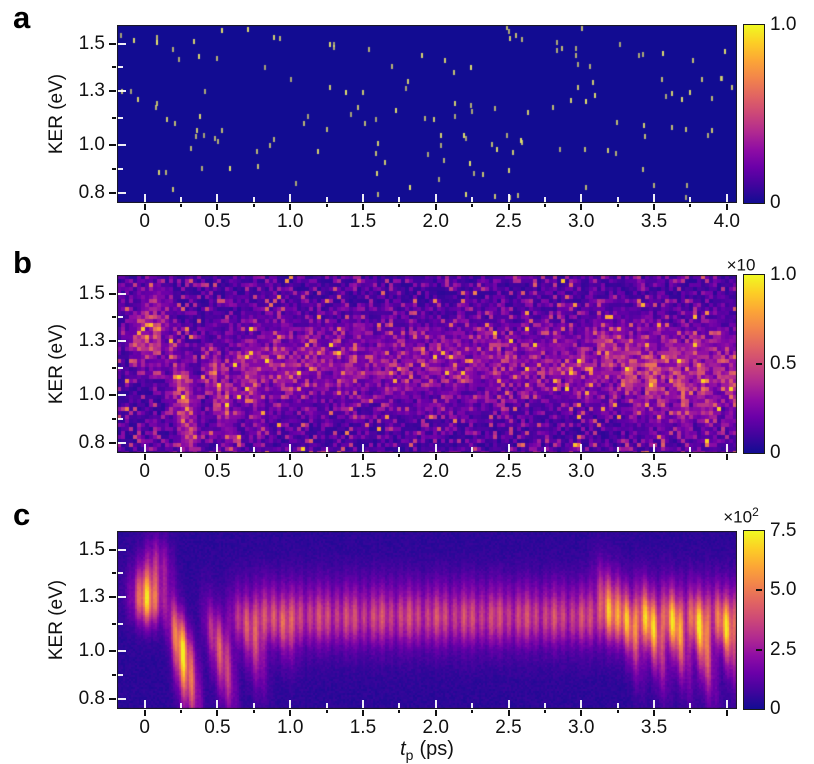 The image size is (814, 764). Describe the element at coordinates (783, 590) in the screenshot. I see `colorbar-tick-label: 5.0` at that location.